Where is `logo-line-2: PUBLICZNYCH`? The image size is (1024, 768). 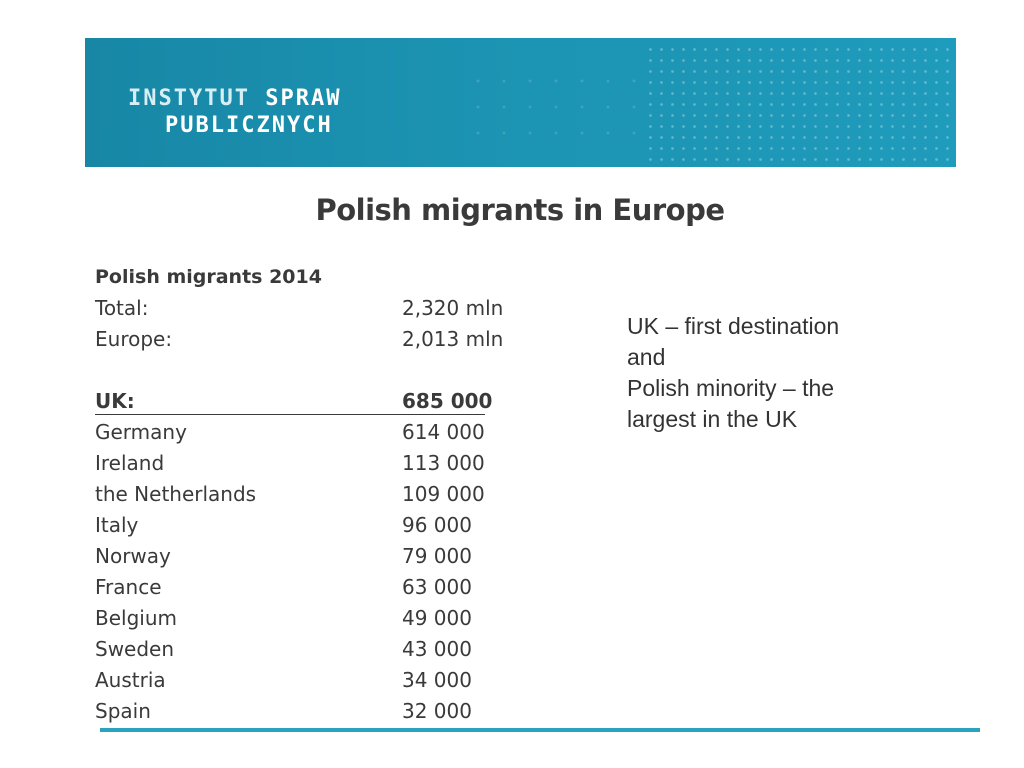
logo-line-2: PUBLICZNYCH is located at coordinates (249, 125).